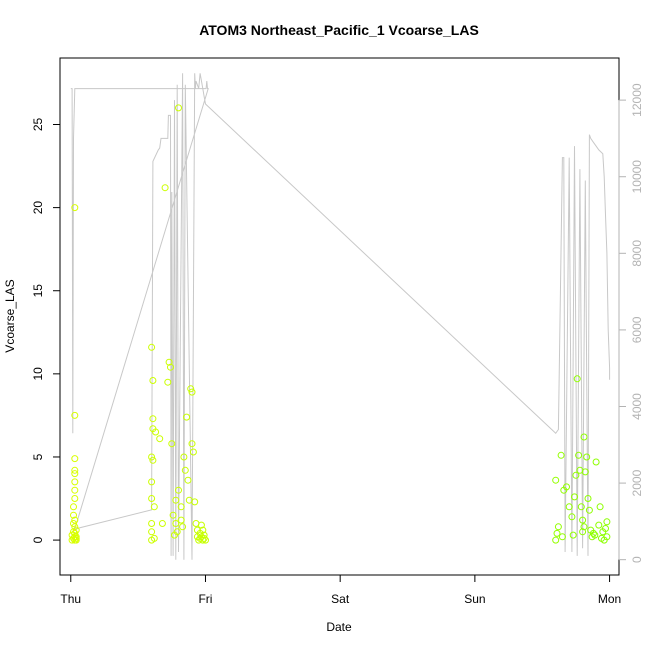  Describe the element at coordinates (340, 599) in the screenshot. I see `x-tick-label: Sat` at that location.